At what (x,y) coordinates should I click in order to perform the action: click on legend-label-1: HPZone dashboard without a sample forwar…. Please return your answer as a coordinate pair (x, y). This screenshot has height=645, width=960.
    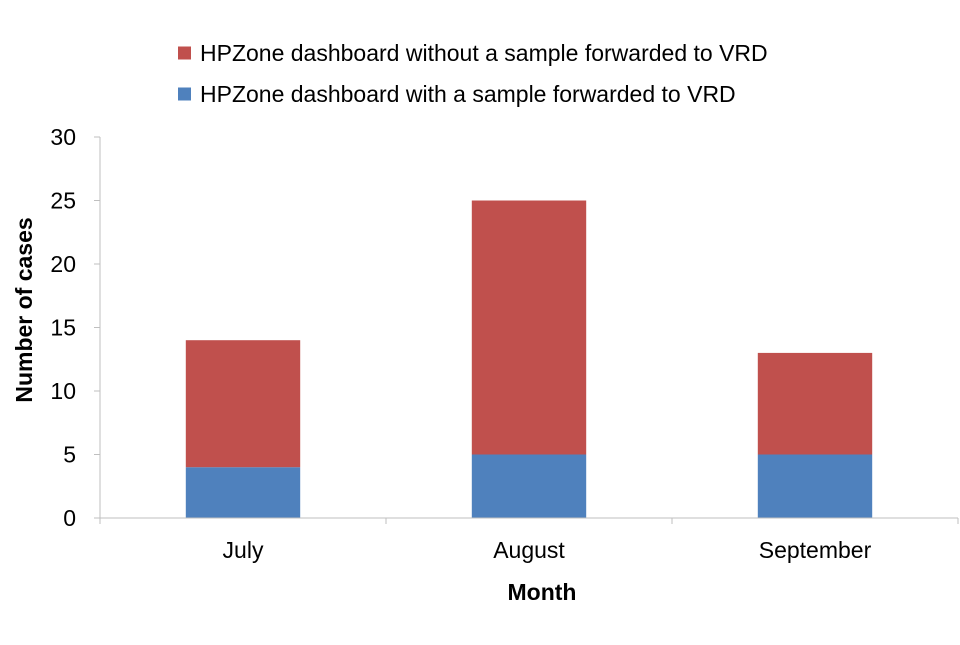
    Looking at the image, I should click on (484, 53).